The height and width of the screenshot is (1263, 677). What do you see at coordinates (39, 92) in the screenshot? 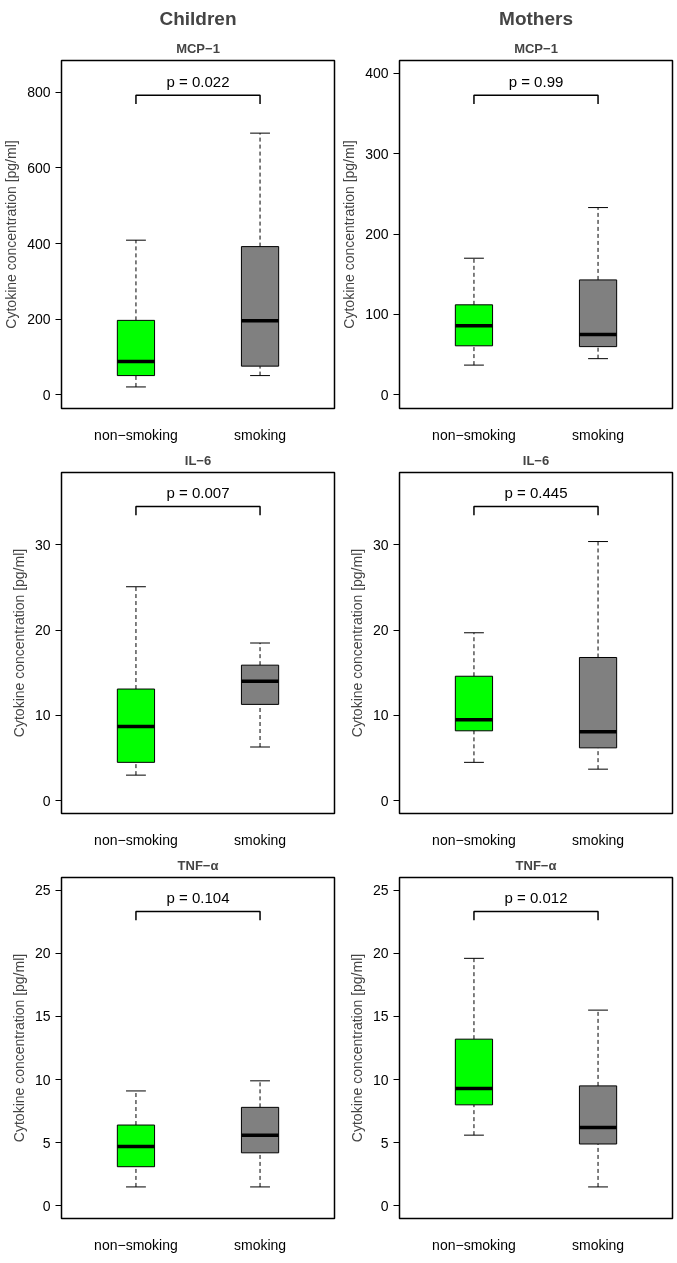
I see `y-tick-label: 800` at bounding box center [39, 92].